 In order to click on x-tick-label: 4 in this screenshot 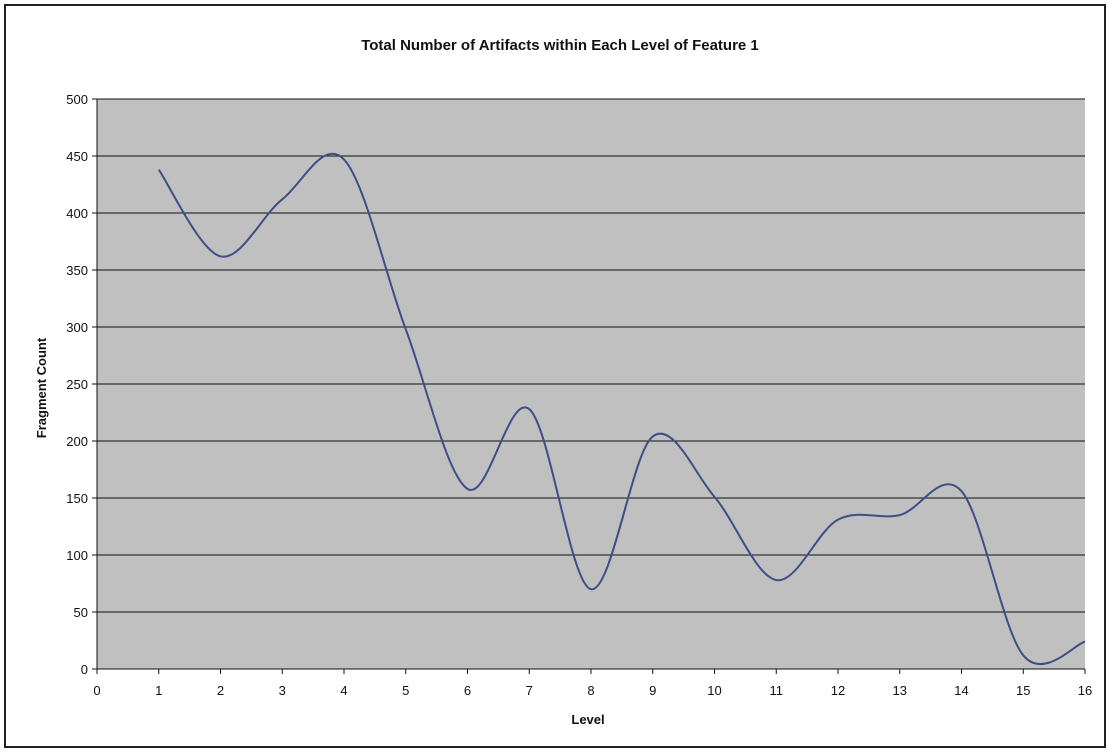, I will do `click(343, 690)`.